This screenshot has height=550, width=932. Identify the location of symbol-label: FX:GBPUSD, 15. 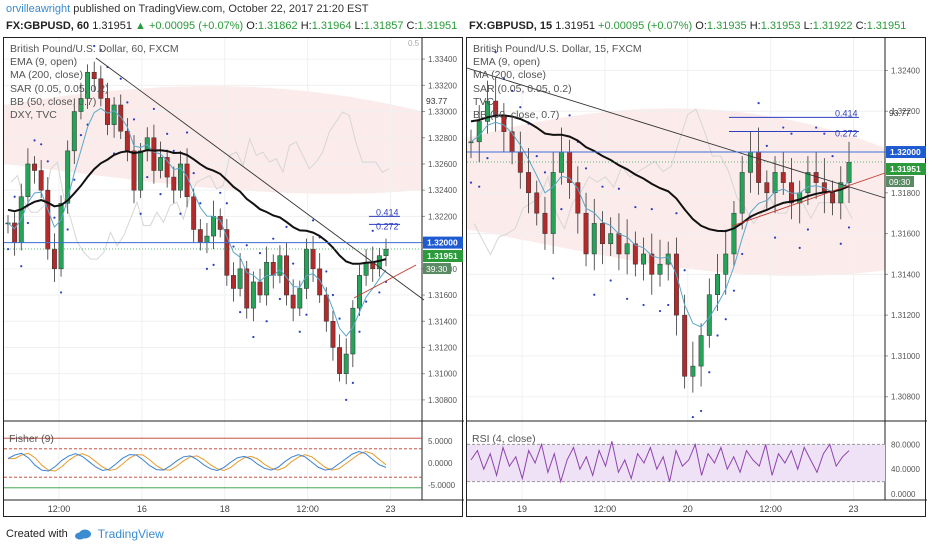
(511, 26).